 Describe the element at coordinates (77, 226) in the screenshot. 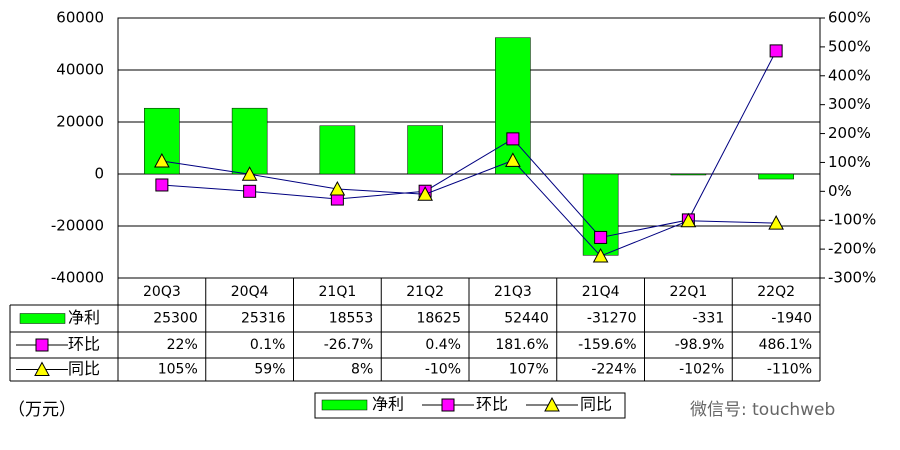

I see `y-tick-label: -20000` at that location.